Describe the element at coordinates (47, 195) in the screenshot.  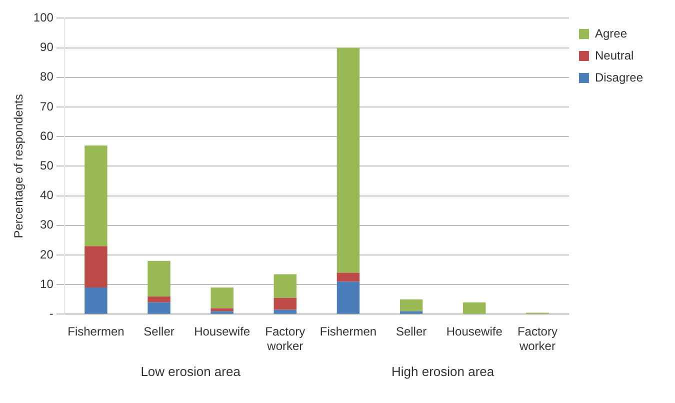
I see `y-tick-label: 40` at that location.